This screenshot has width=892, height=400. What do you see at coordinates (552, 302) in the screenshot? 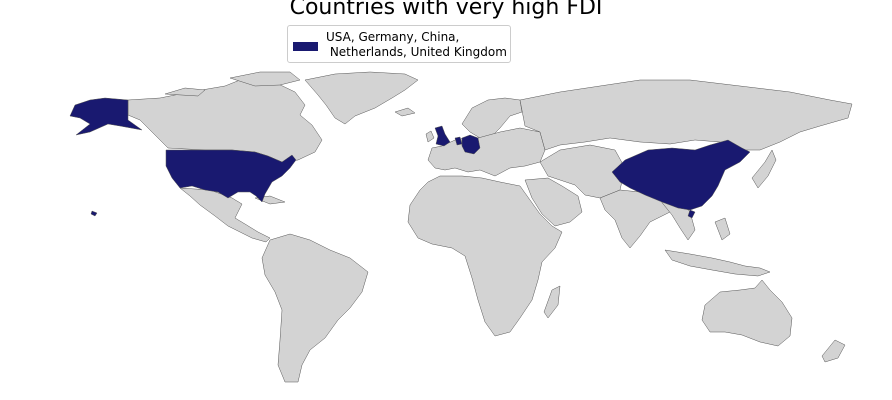
I see `country-madagascar` at bounding box center [552, 302].